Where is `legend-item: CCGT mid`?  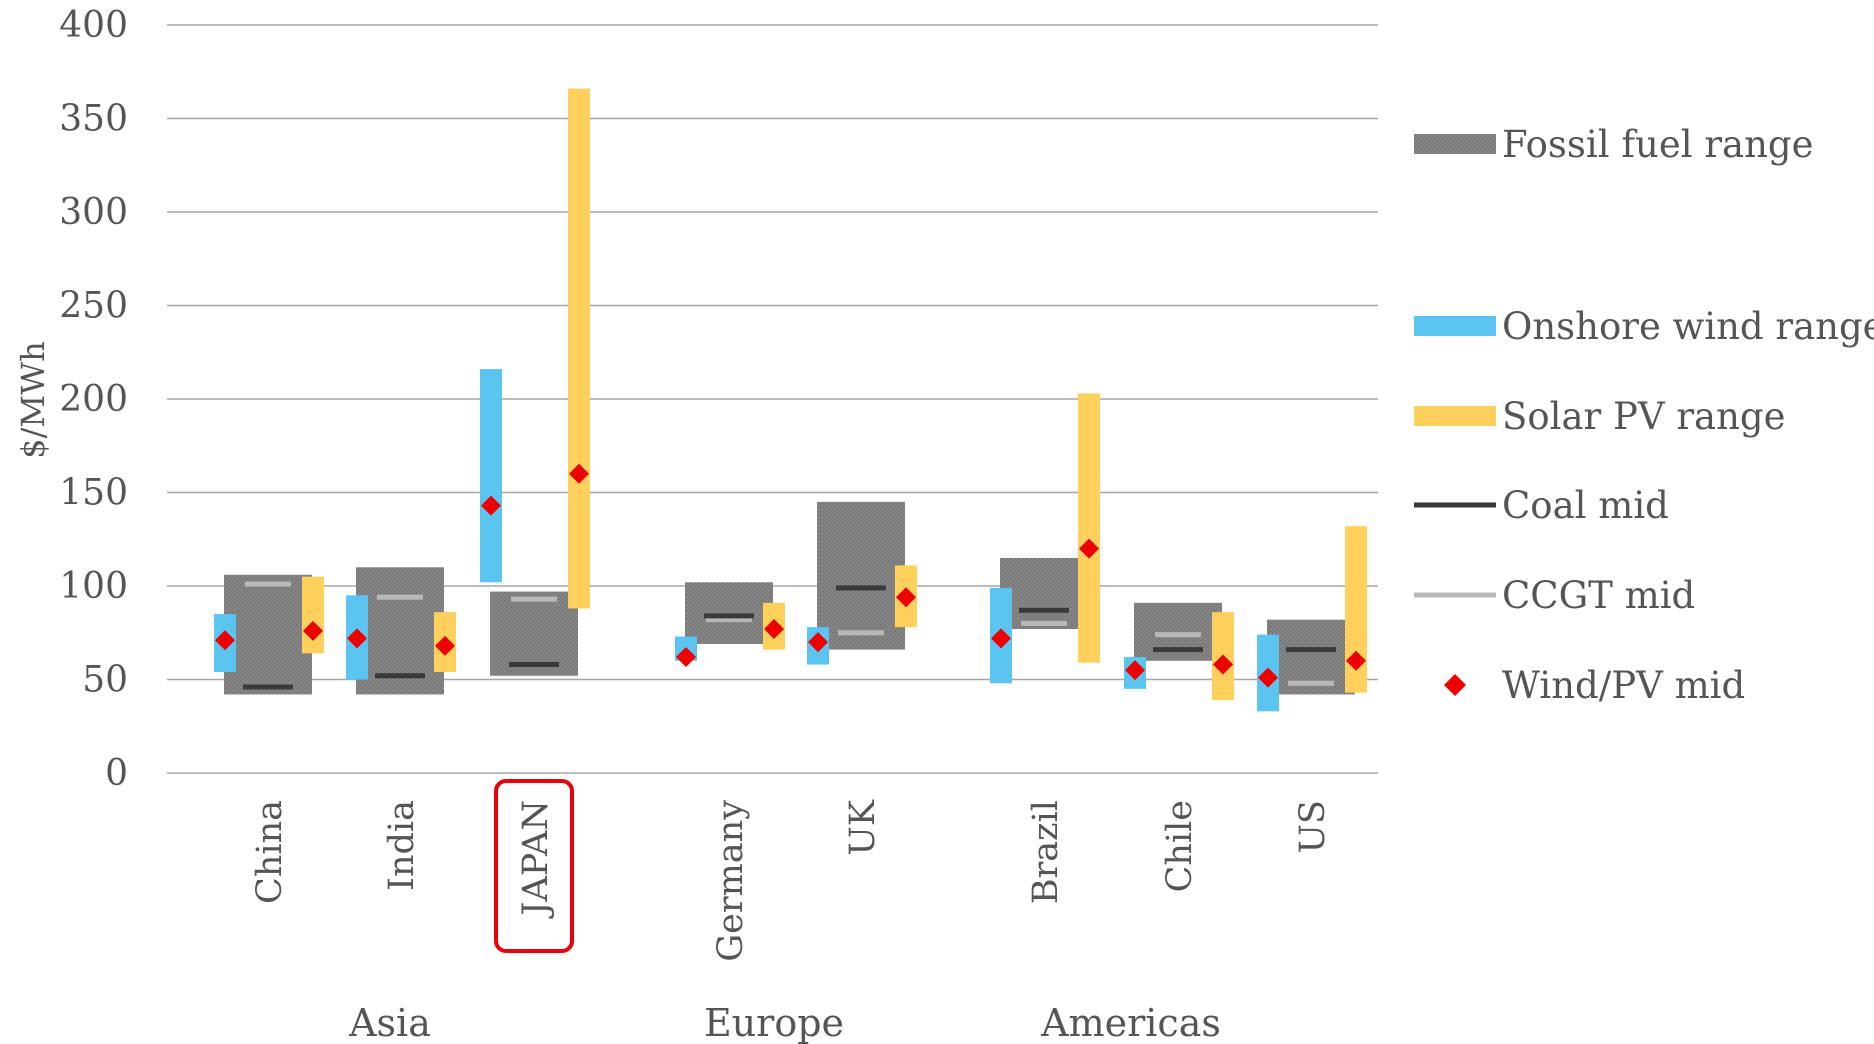
legend-item: CCGT mid is located at coordinates (1554, 595).